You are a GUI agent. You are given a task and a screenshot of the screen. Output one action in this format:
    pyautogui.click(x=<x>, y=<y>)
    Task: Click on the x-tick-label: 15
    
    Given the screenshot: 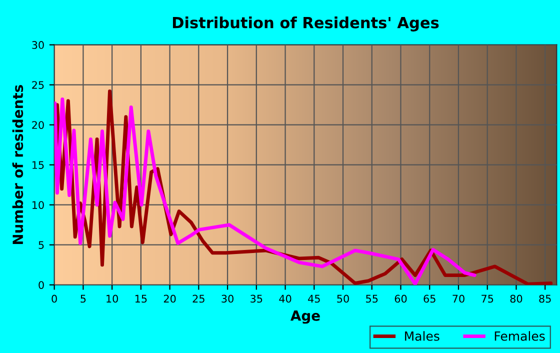 What is the action you would take?
    pyautogui.click(x=141, y=298)
    